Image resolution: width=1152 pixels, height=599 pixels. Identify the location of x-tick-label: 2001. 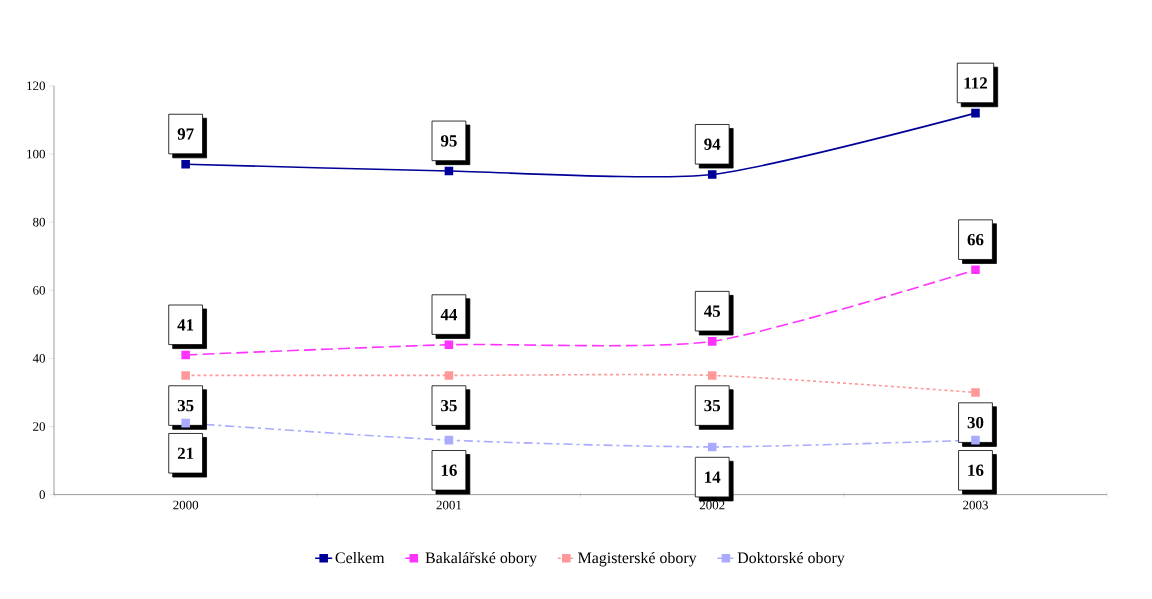
(449, 505).